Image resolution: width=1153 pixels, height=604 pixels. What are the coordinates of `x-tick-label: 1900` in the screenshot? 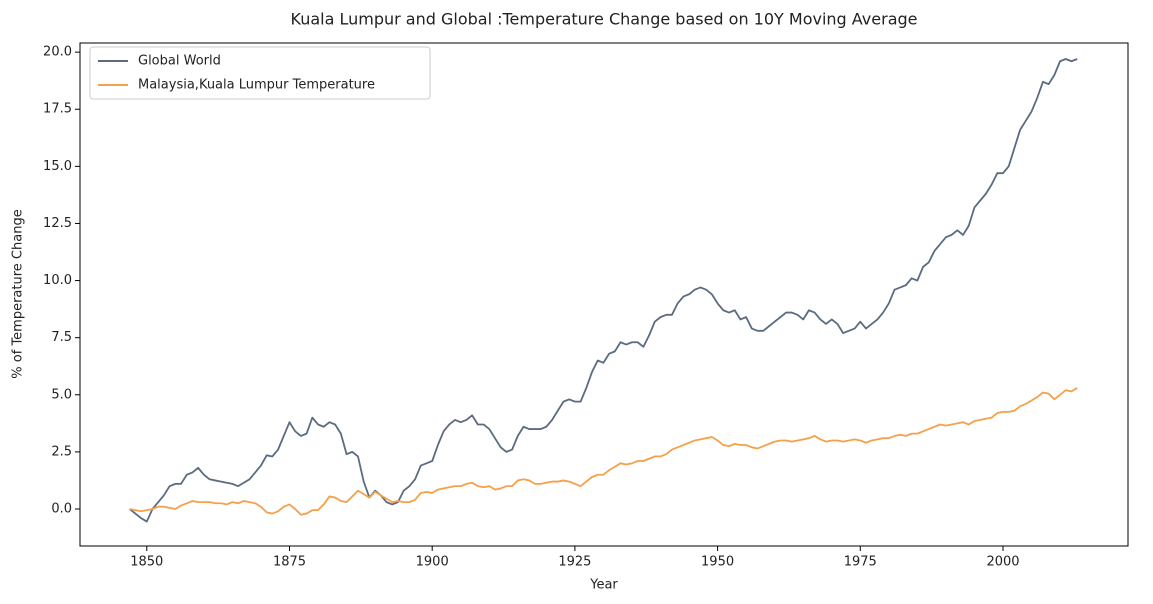 It's located at (432, 562).